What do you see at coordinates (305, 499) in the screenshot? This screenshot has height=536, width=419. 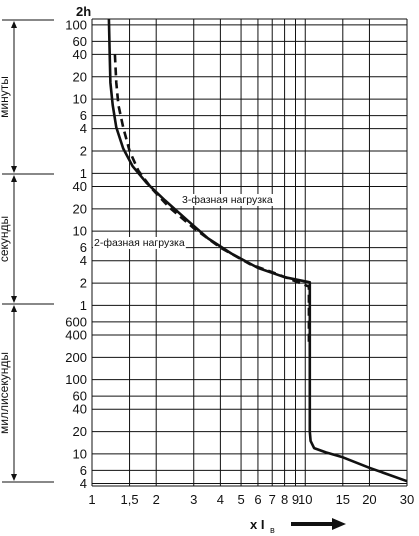 I see `x-tick-label: 10` at bounding box center [305, 499].